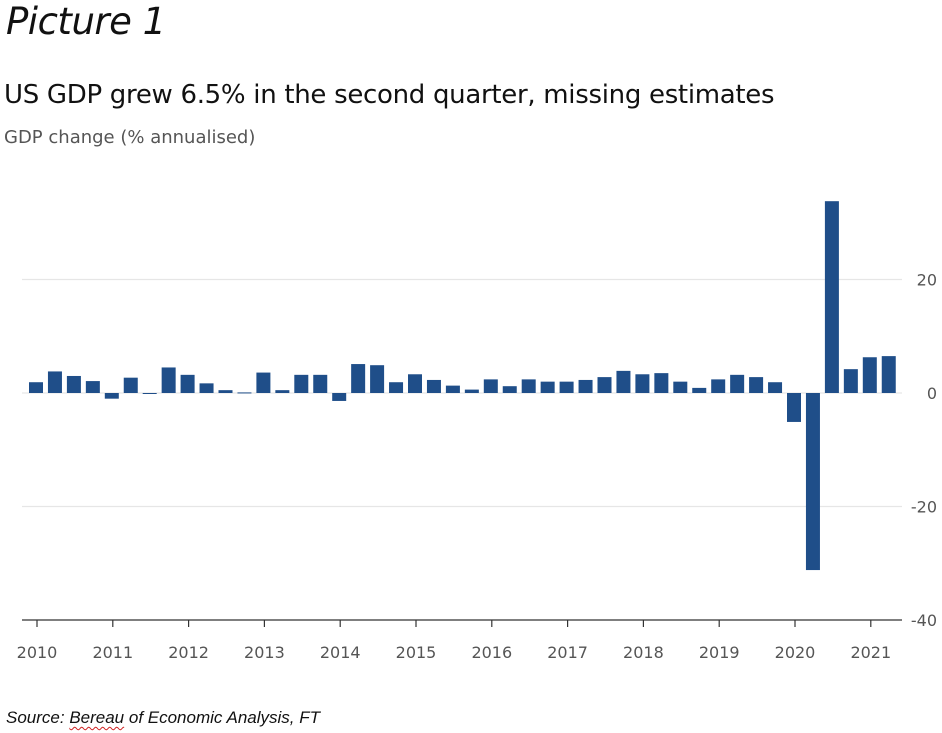 This screenshot has width=942, height=733. I want to click on source-note: Source: Bereau of Economic Analysis, FT, so click(163, 718).